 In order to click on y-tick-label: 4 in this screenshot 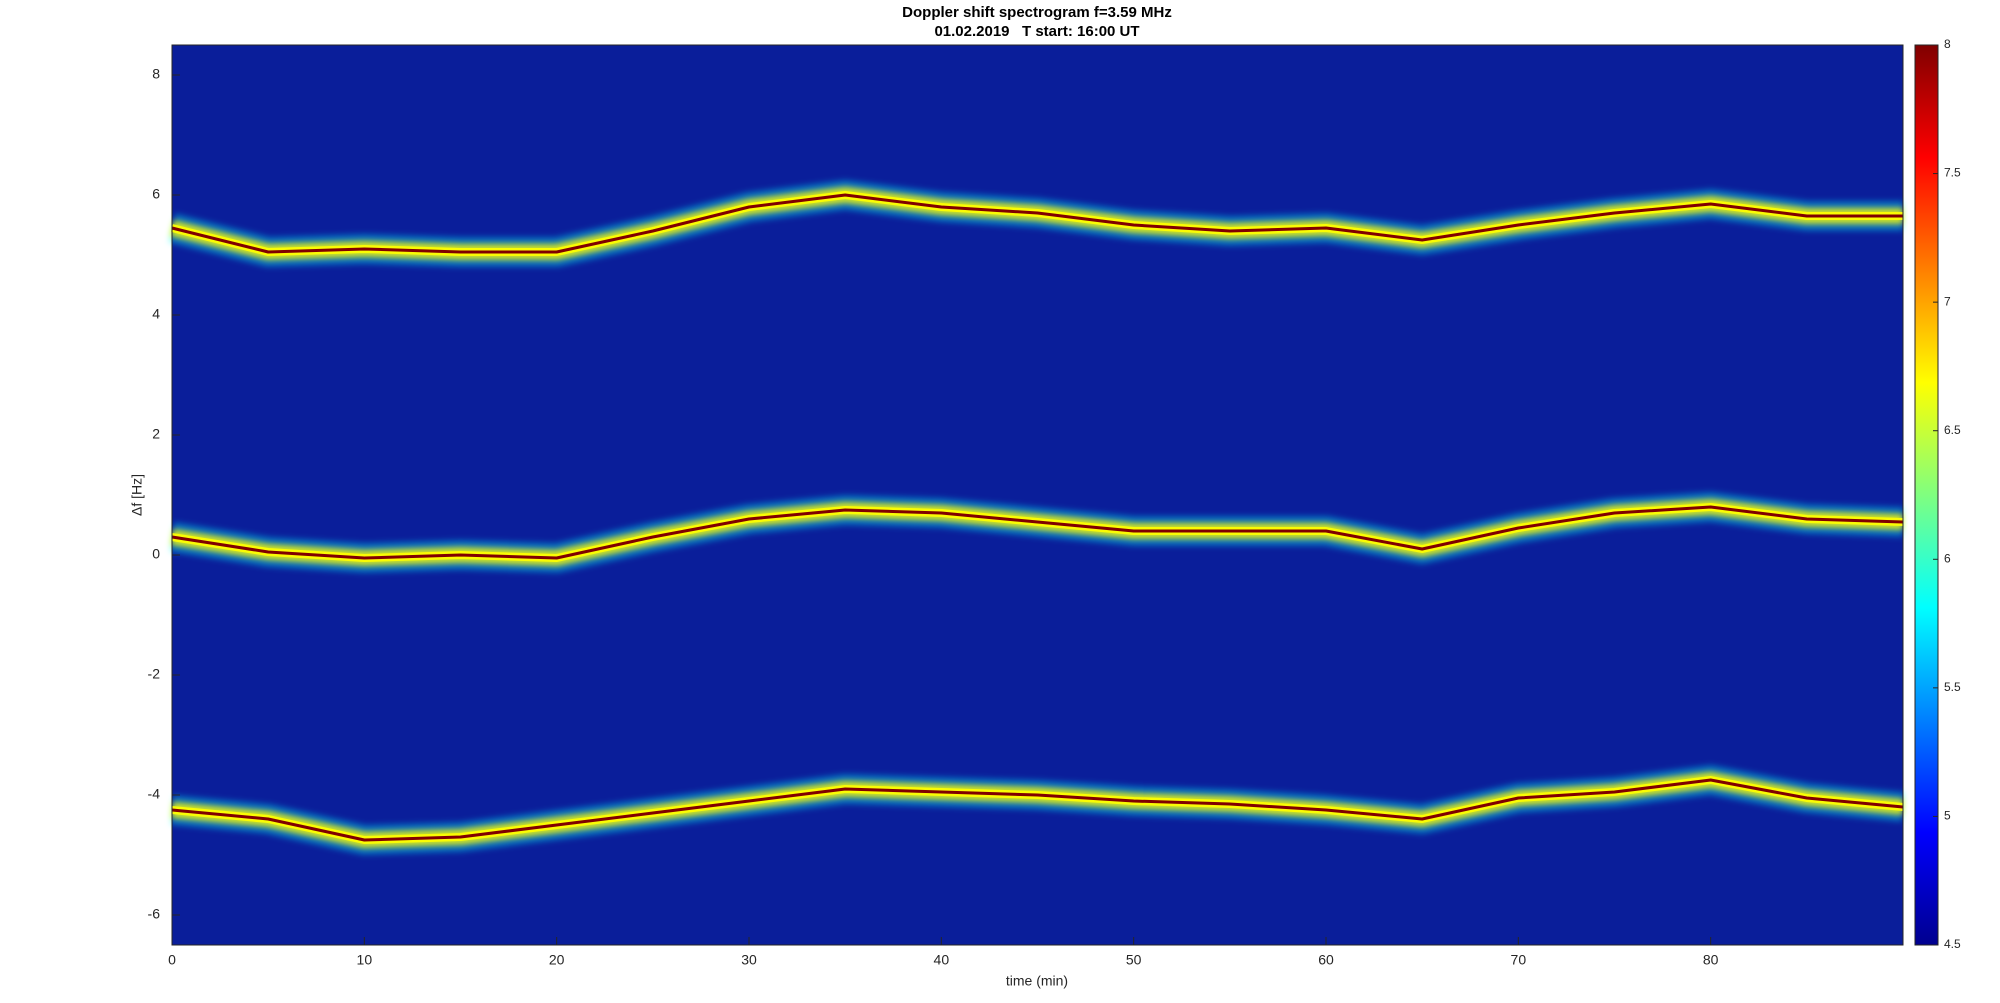, I will do `click(156, 314)`.